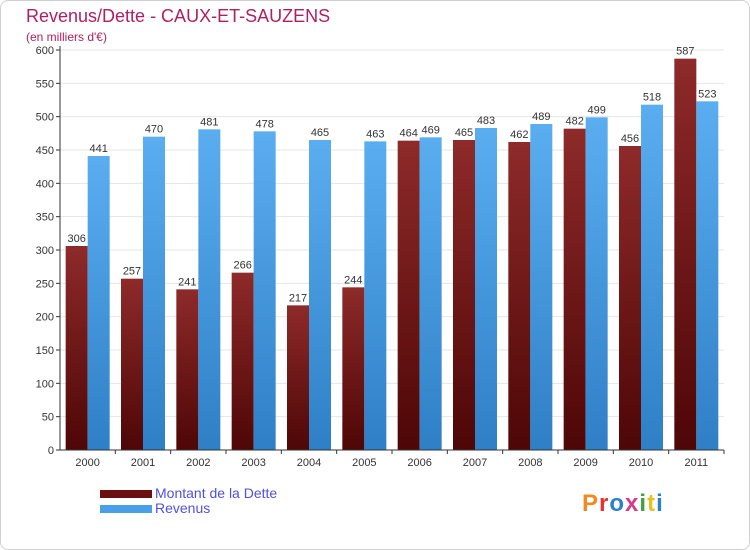 The image size is (750, 550). What do you see at coordinates (353, 280) in the screenshot?
I see `value-label-dette: 244` at bounding box center [353, 280].